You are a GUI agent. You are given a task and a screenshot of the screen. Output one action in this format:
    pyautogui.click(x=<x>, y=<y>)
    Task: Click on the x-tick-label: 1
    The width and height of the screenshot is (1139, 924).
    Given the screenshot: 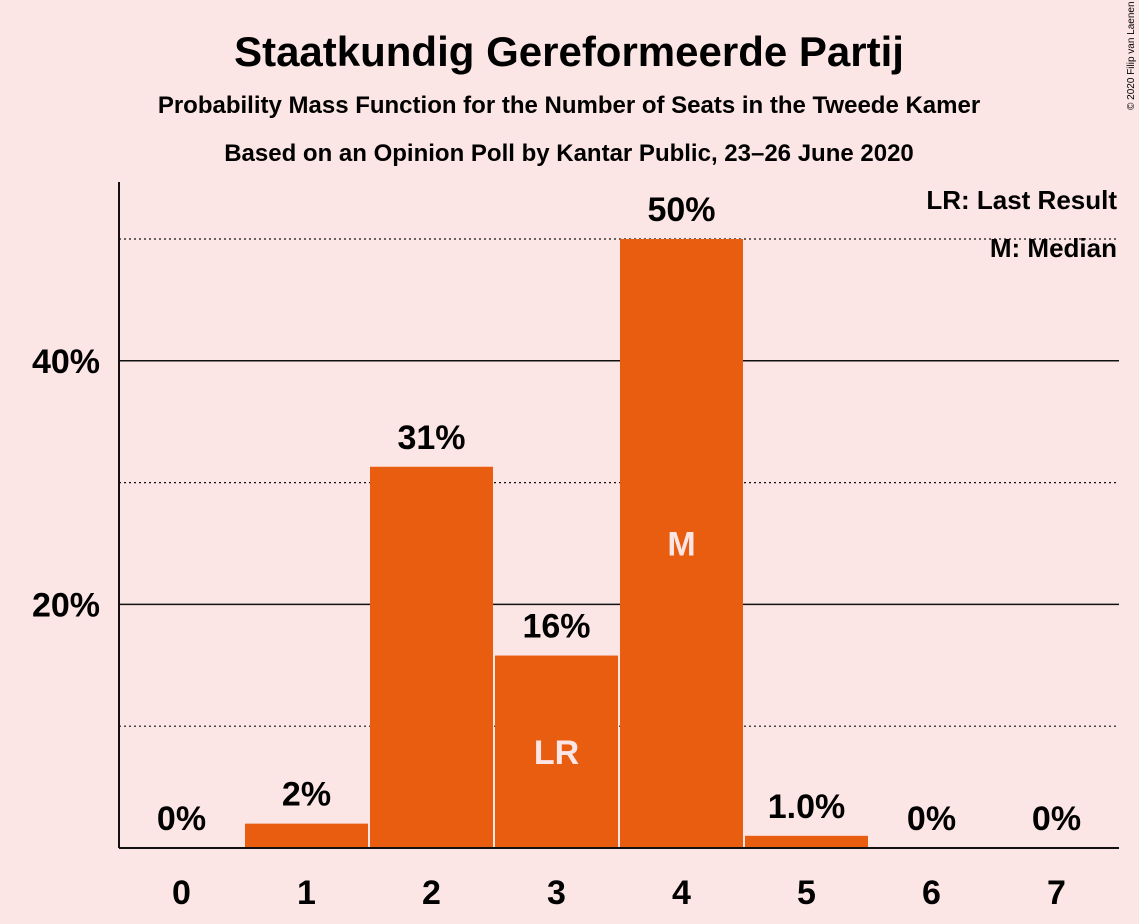 What is the action you would take?
    pyautogui.click(x=306, y=893)
    